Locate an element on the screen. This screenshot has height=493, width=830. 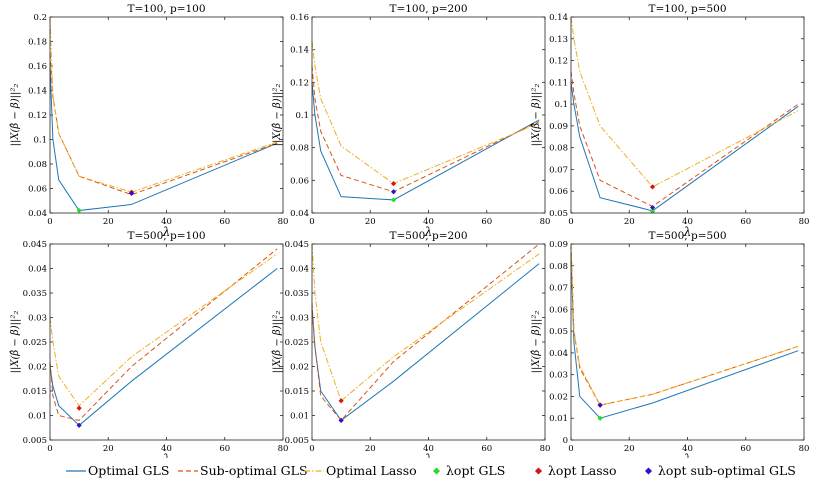
legend-label-suboptimal-gls: Sub-optimal GLS is located at coordinates (254, 470).